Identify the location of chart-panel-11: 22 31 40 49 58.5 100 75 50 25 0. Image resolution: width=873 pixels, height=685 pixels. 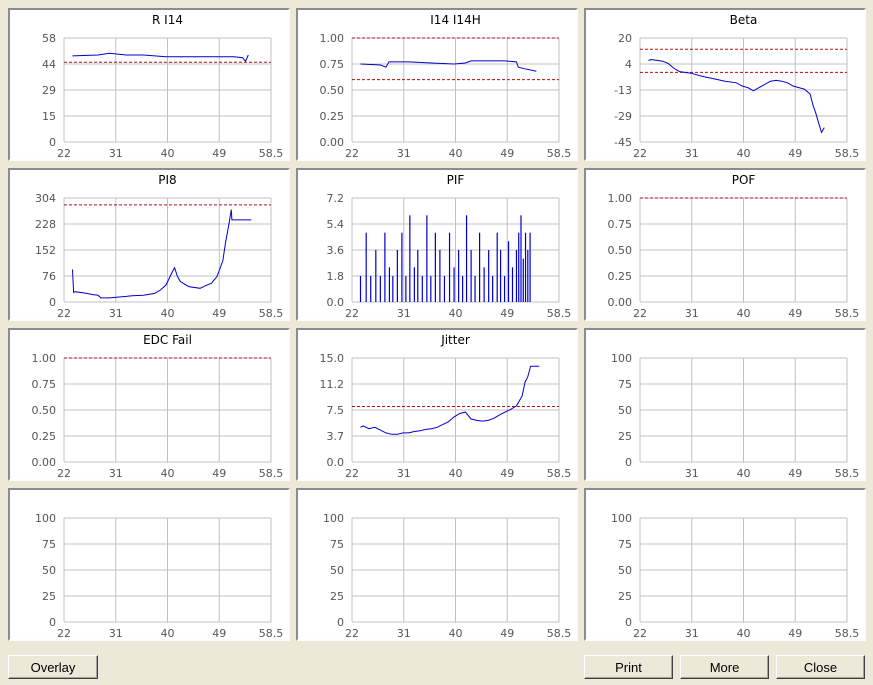
(437, 564).